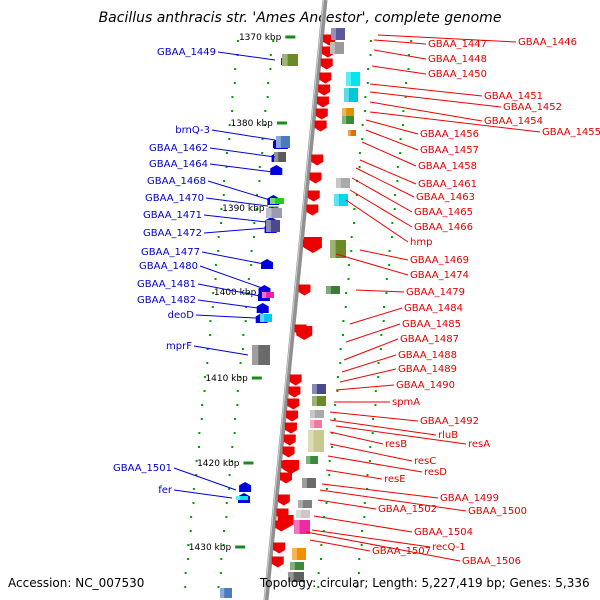 This screenshot has height=600, width=600. Describe the element at coordinates (513, 121) in the screenshot. I see `gene-label-reverse: GBAA_1454` at that location.